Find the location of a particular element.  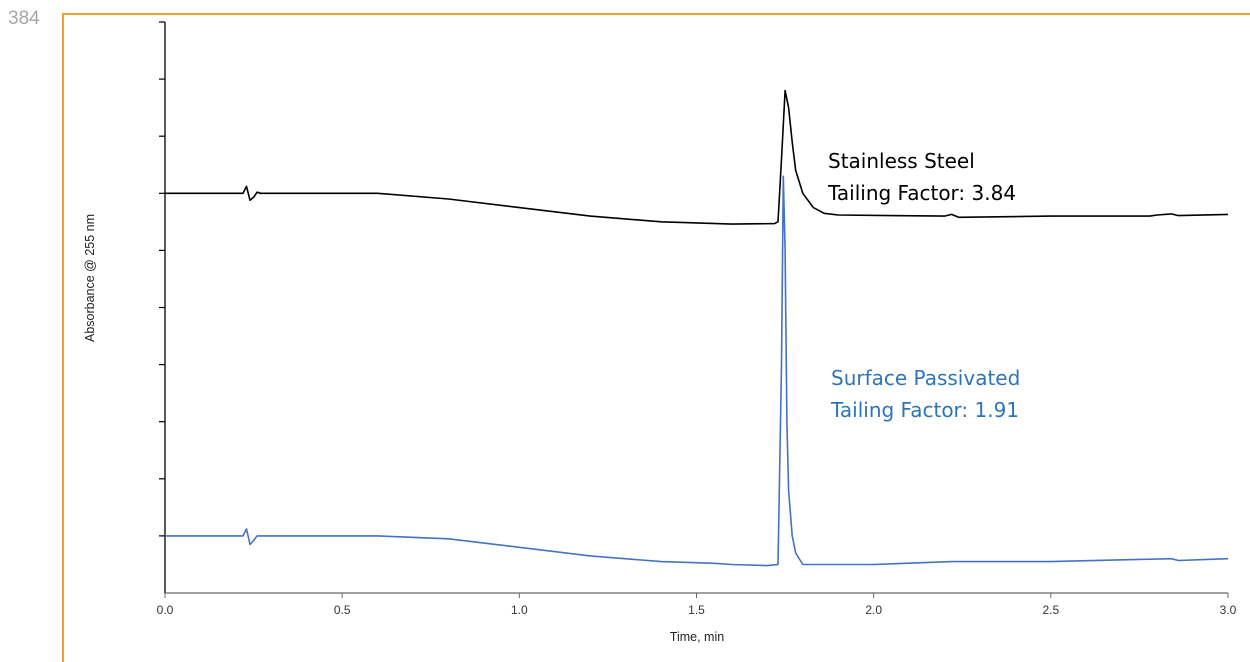

series-label-0-line-0: Stainless Steel is located at coordinates (901, 161).